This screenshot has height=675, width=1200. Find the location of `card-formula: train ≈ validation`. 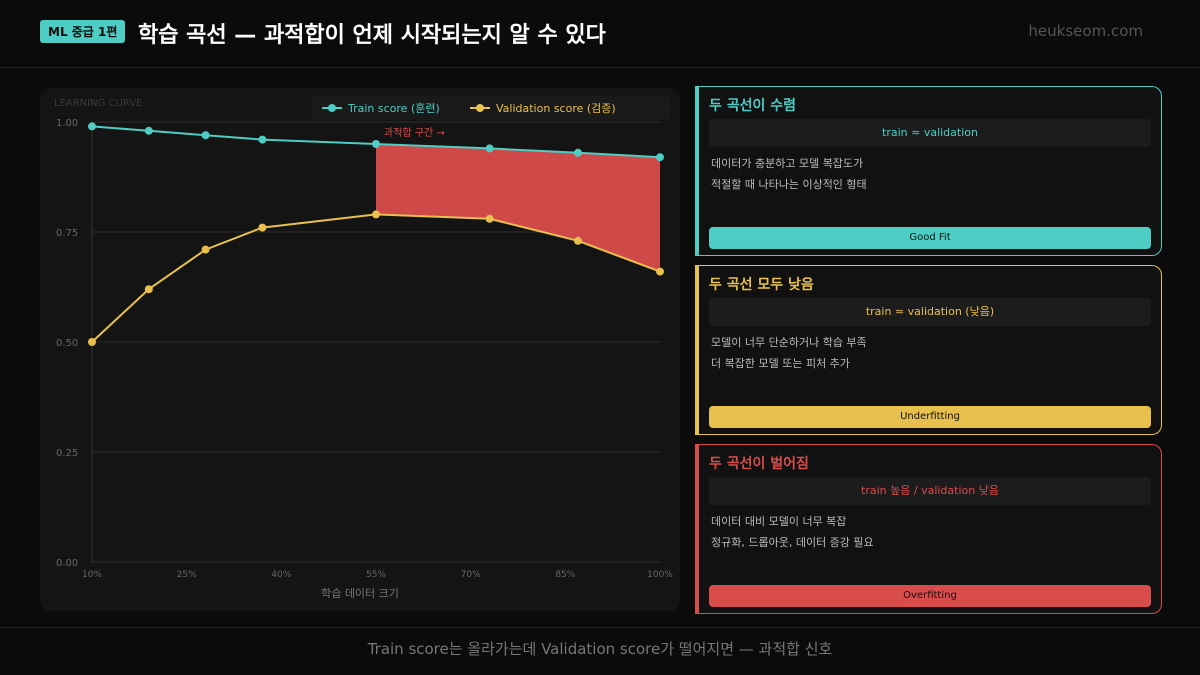

card-formula: train ≈ validation is located at coordinates (930, 133).